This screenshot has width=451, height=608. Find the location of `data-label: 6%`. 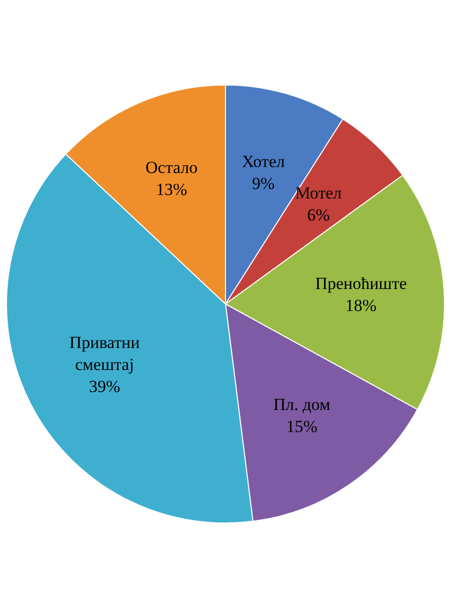

data-label: 6% is located at coordinates (318, 214).